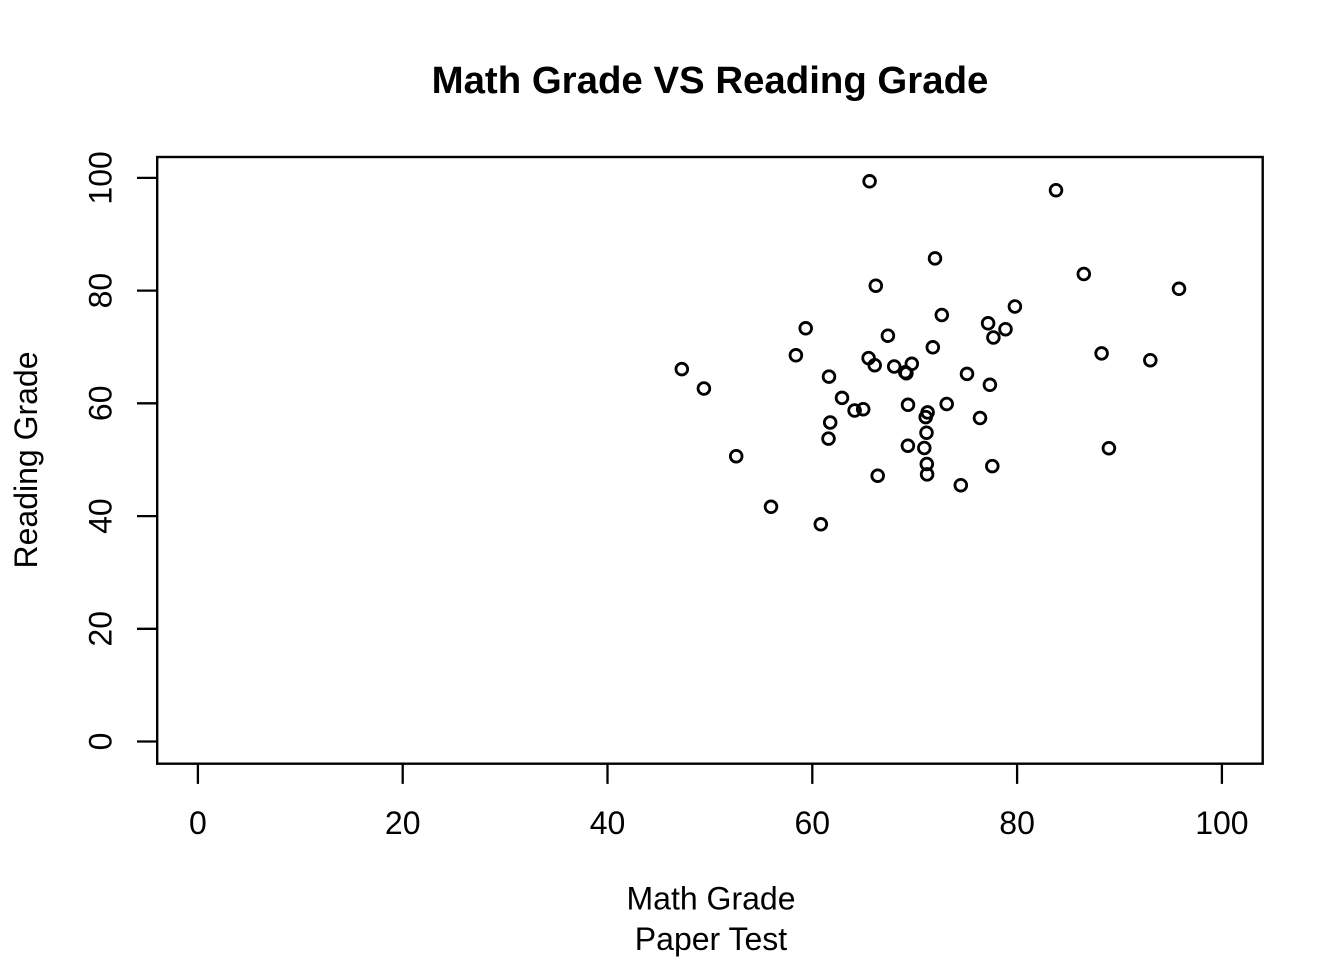 The width and height of the screenshot is (1344, 960). I want to click on svg-text: Math Grade VS Reading Grade, so click(710, 80).